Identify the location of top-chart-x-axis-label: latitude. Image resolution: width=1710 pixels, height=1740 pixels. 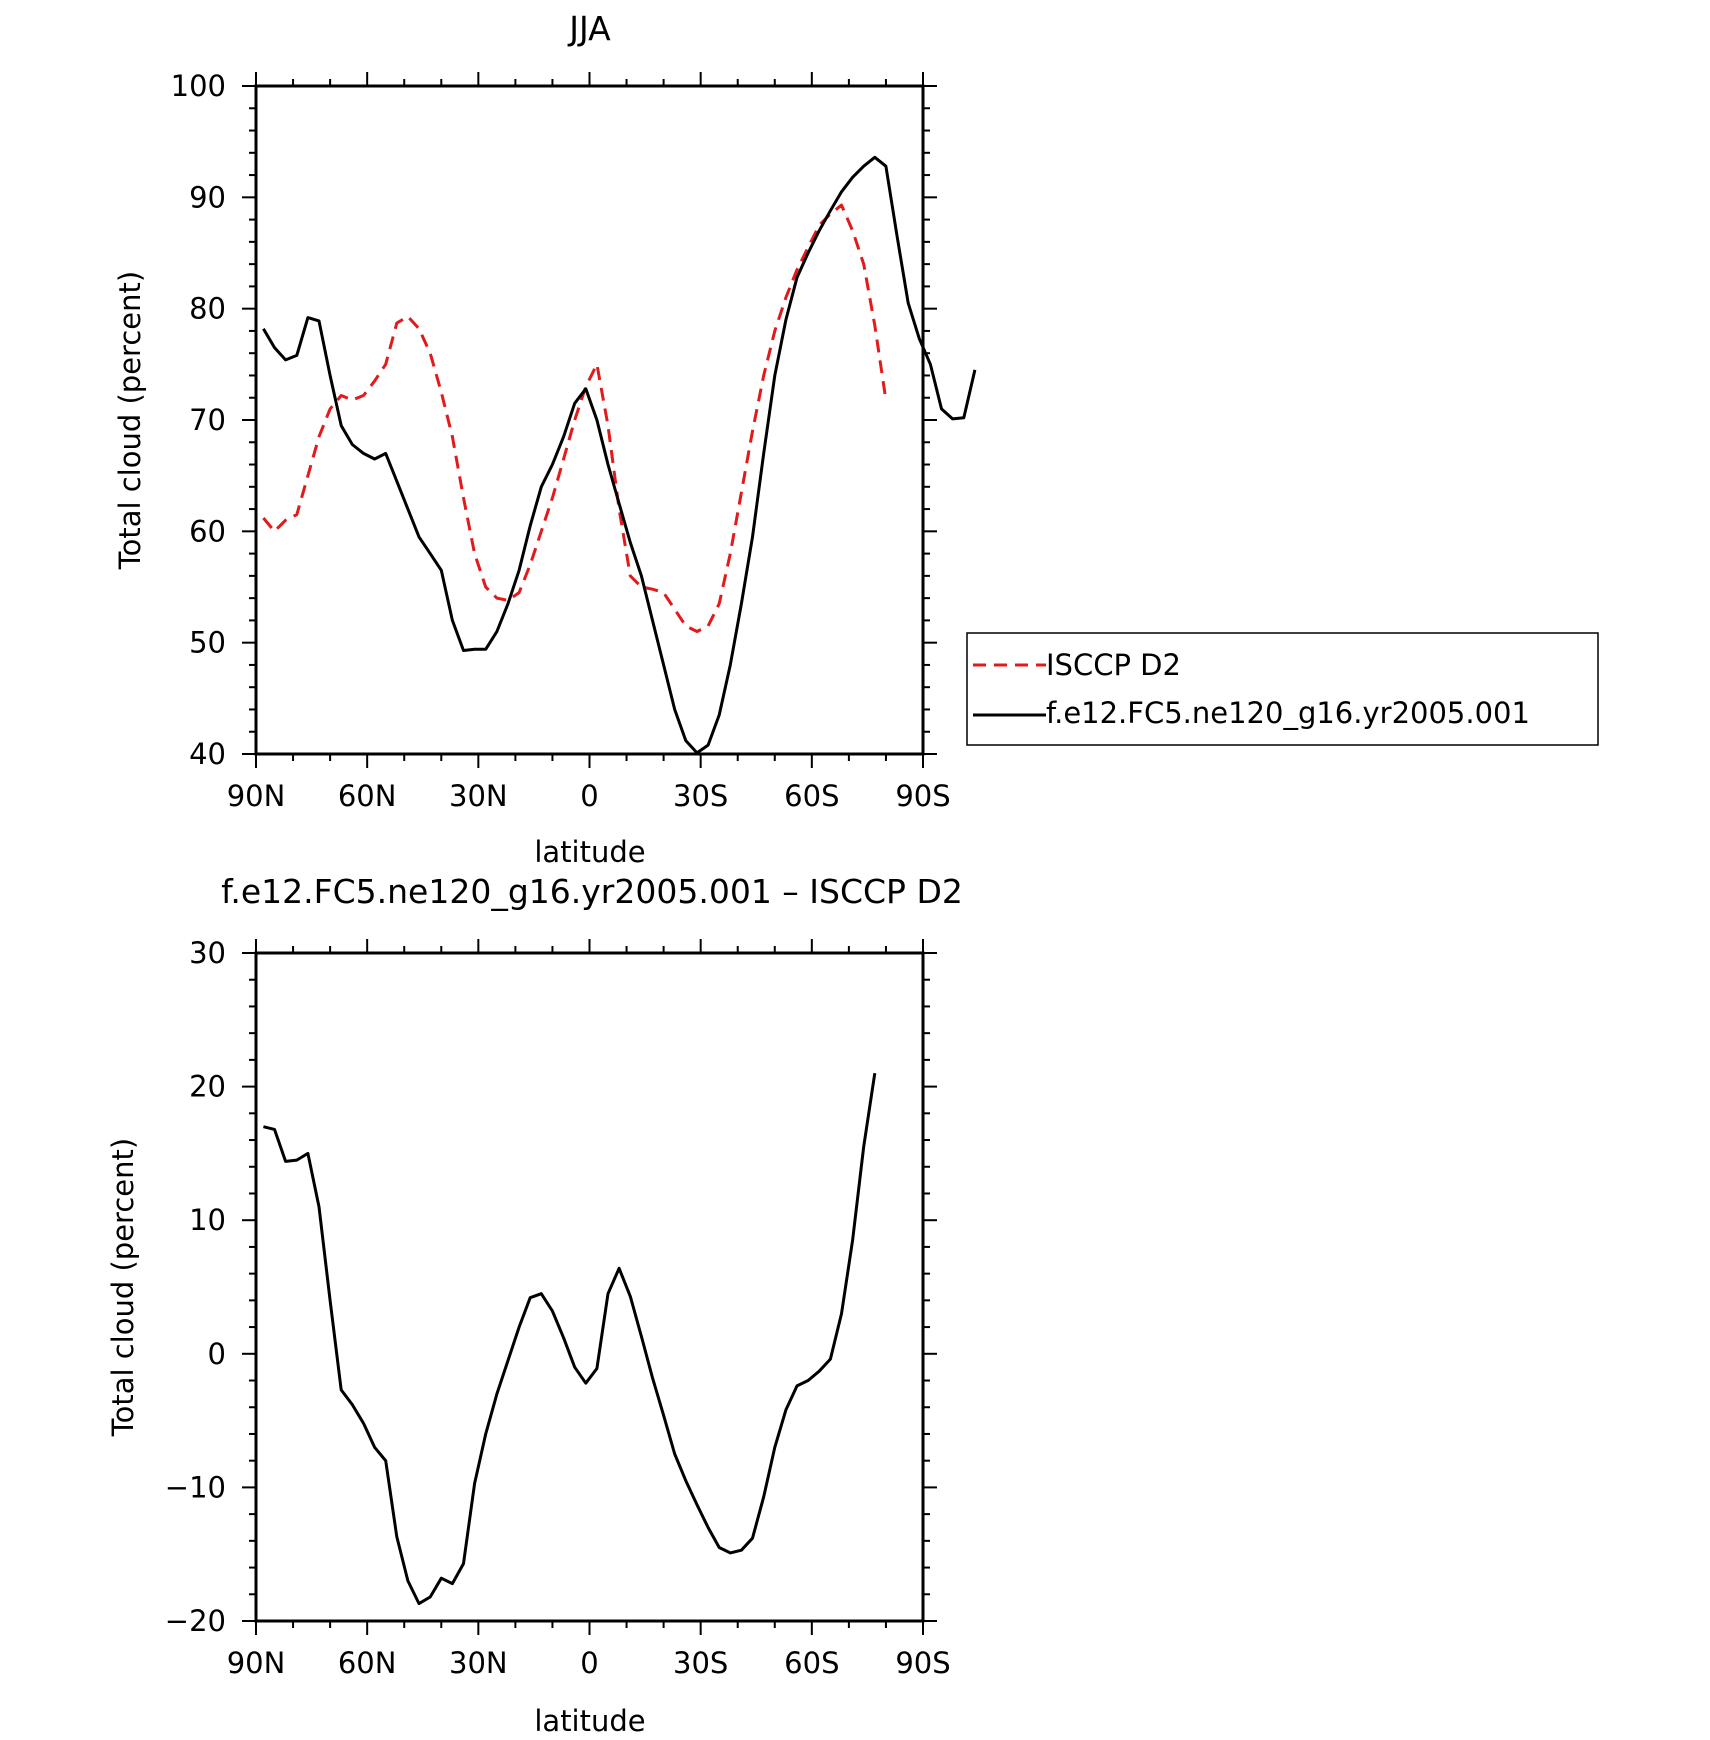
(589, 852).